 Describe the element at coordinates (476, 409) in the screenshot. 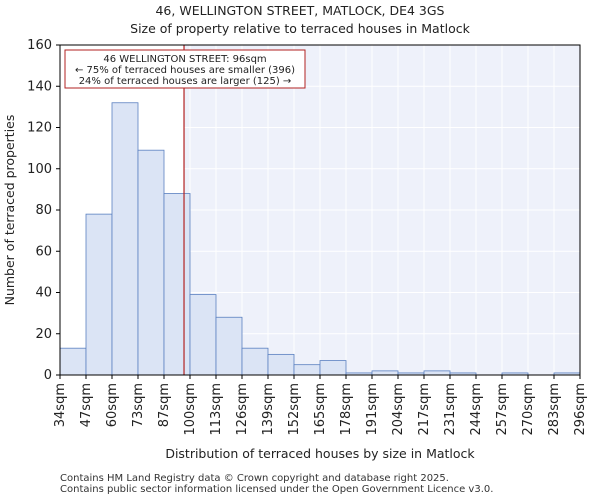

I see `x-tick-label: 244sqm` at that location.